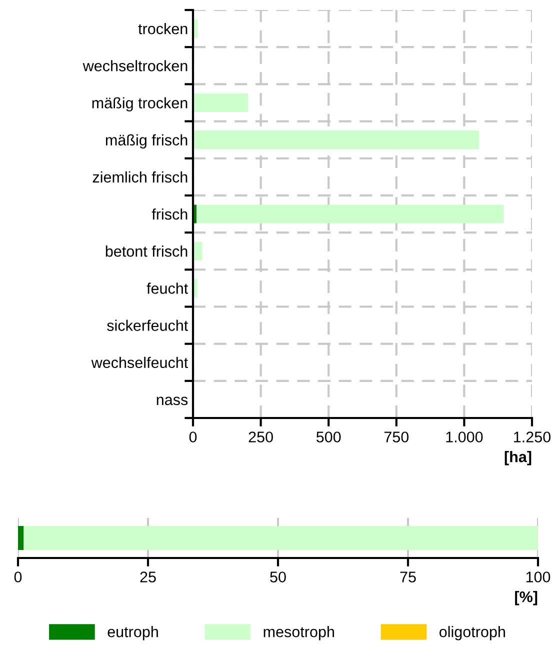 The image size is (555, 654). I want to click on y-tick-label: feucht, so click(167, 288).